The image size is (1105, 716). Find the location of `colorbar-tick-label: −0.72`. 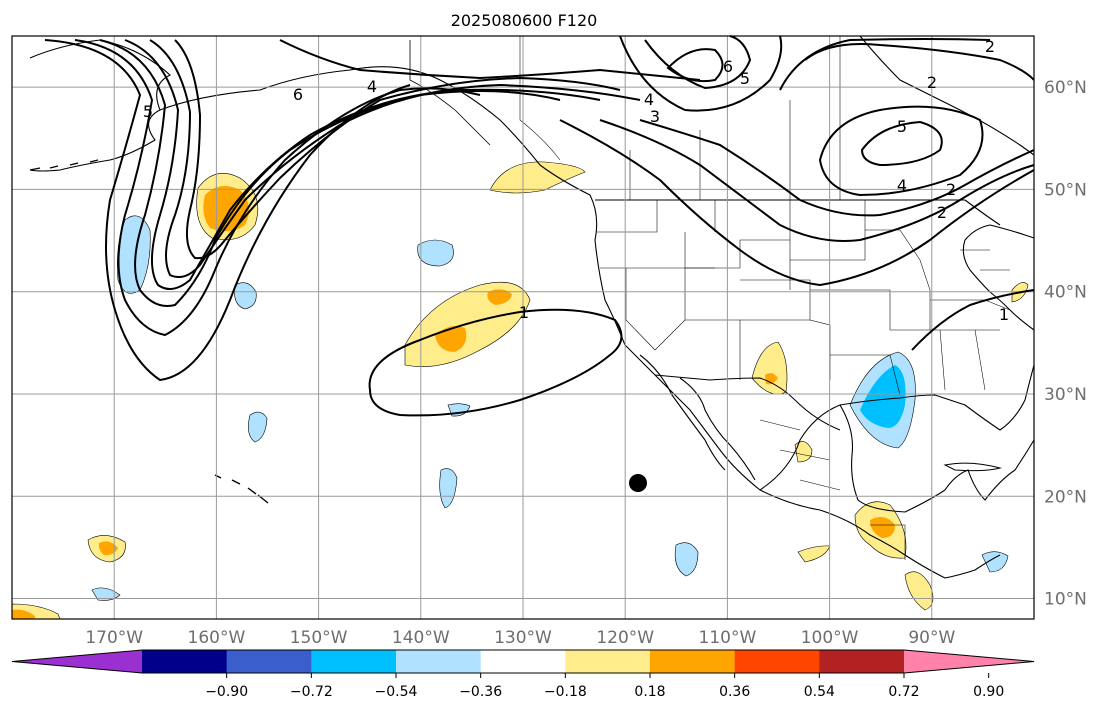

colorbar-tick-label: −0.72 is located at coordinates (311, 692).